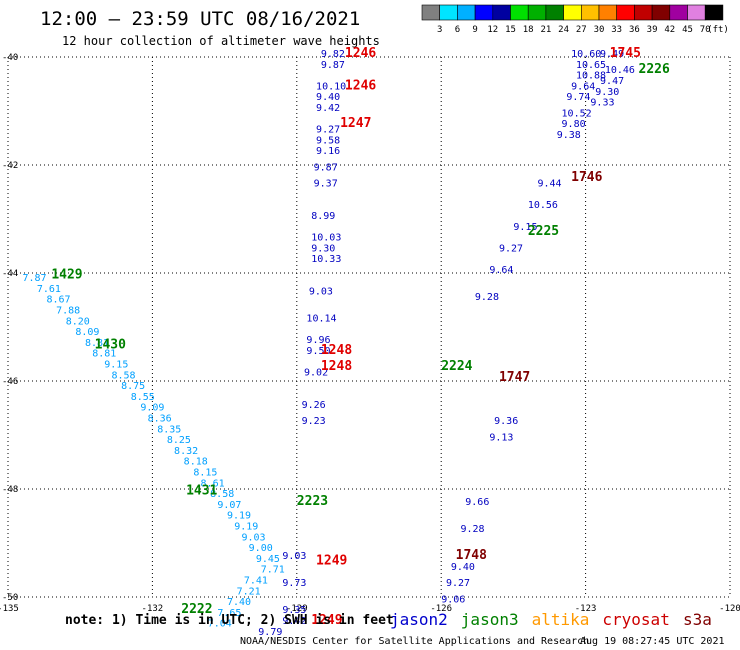  I want to click on colorbar-tick-label: 39, so click(652, 30).